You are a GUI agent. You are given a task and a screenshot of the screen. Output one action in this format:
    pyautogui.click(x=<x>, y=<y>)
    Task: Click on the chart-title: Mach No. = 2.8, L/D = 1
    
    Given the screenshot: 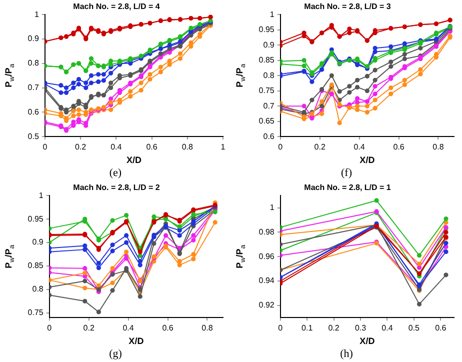 What is the action you would take?
    pyautogui.click(x=348, y=187)
    